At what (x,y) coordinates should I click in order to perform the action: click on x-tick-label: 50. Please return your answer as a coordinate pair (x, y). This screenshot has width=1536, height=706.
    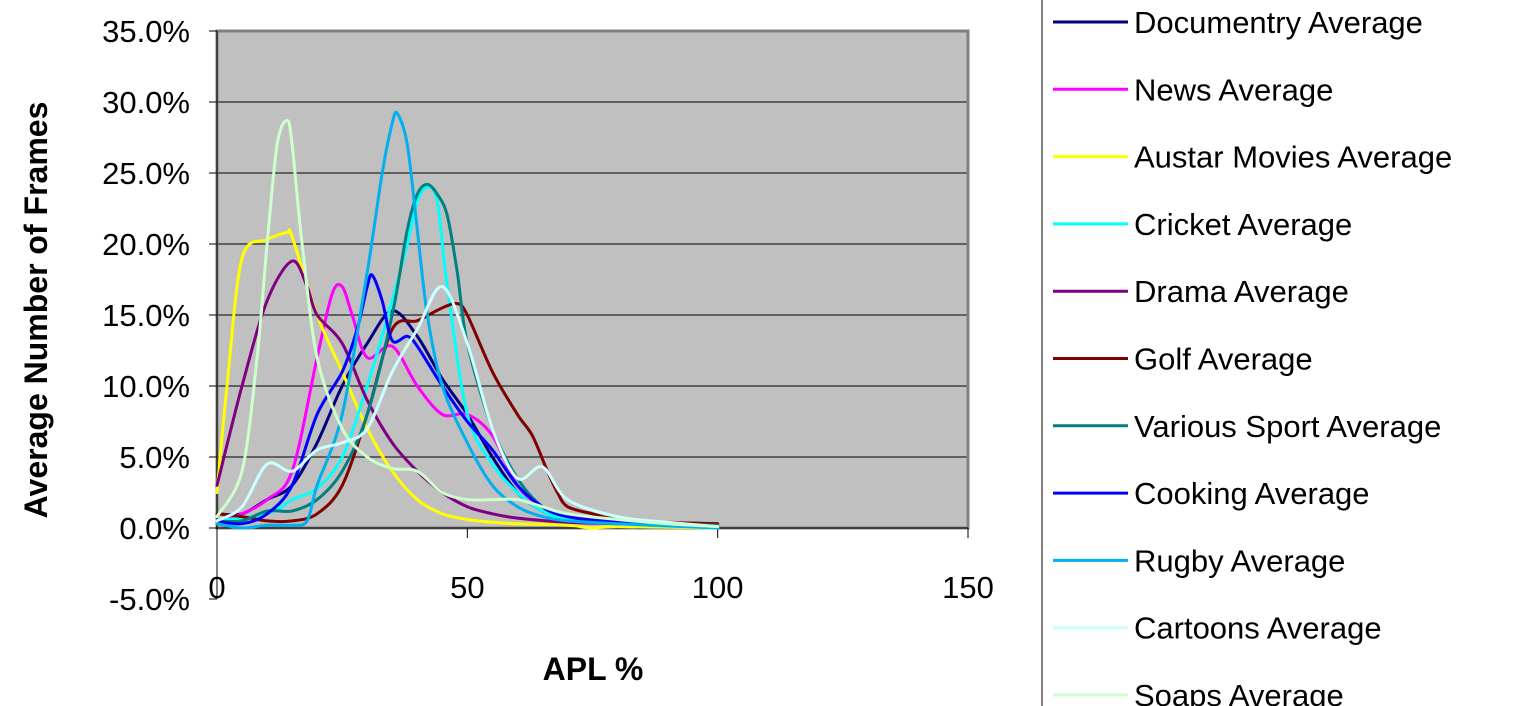
    Looking at the image, I should click on (467, 587).